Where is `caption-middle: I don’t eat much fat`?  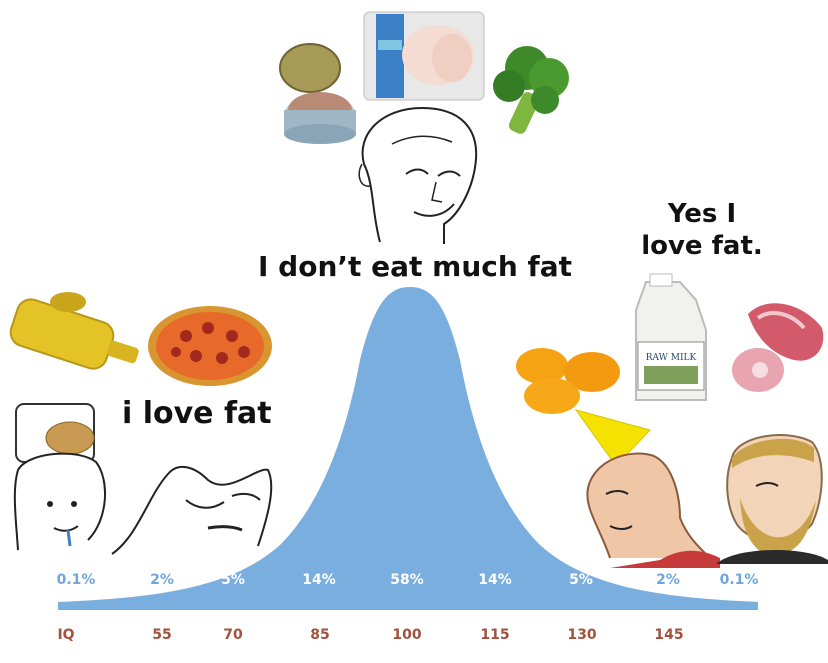 caption-middle: I don’t eat much fat is located at coordinates (415, 266).